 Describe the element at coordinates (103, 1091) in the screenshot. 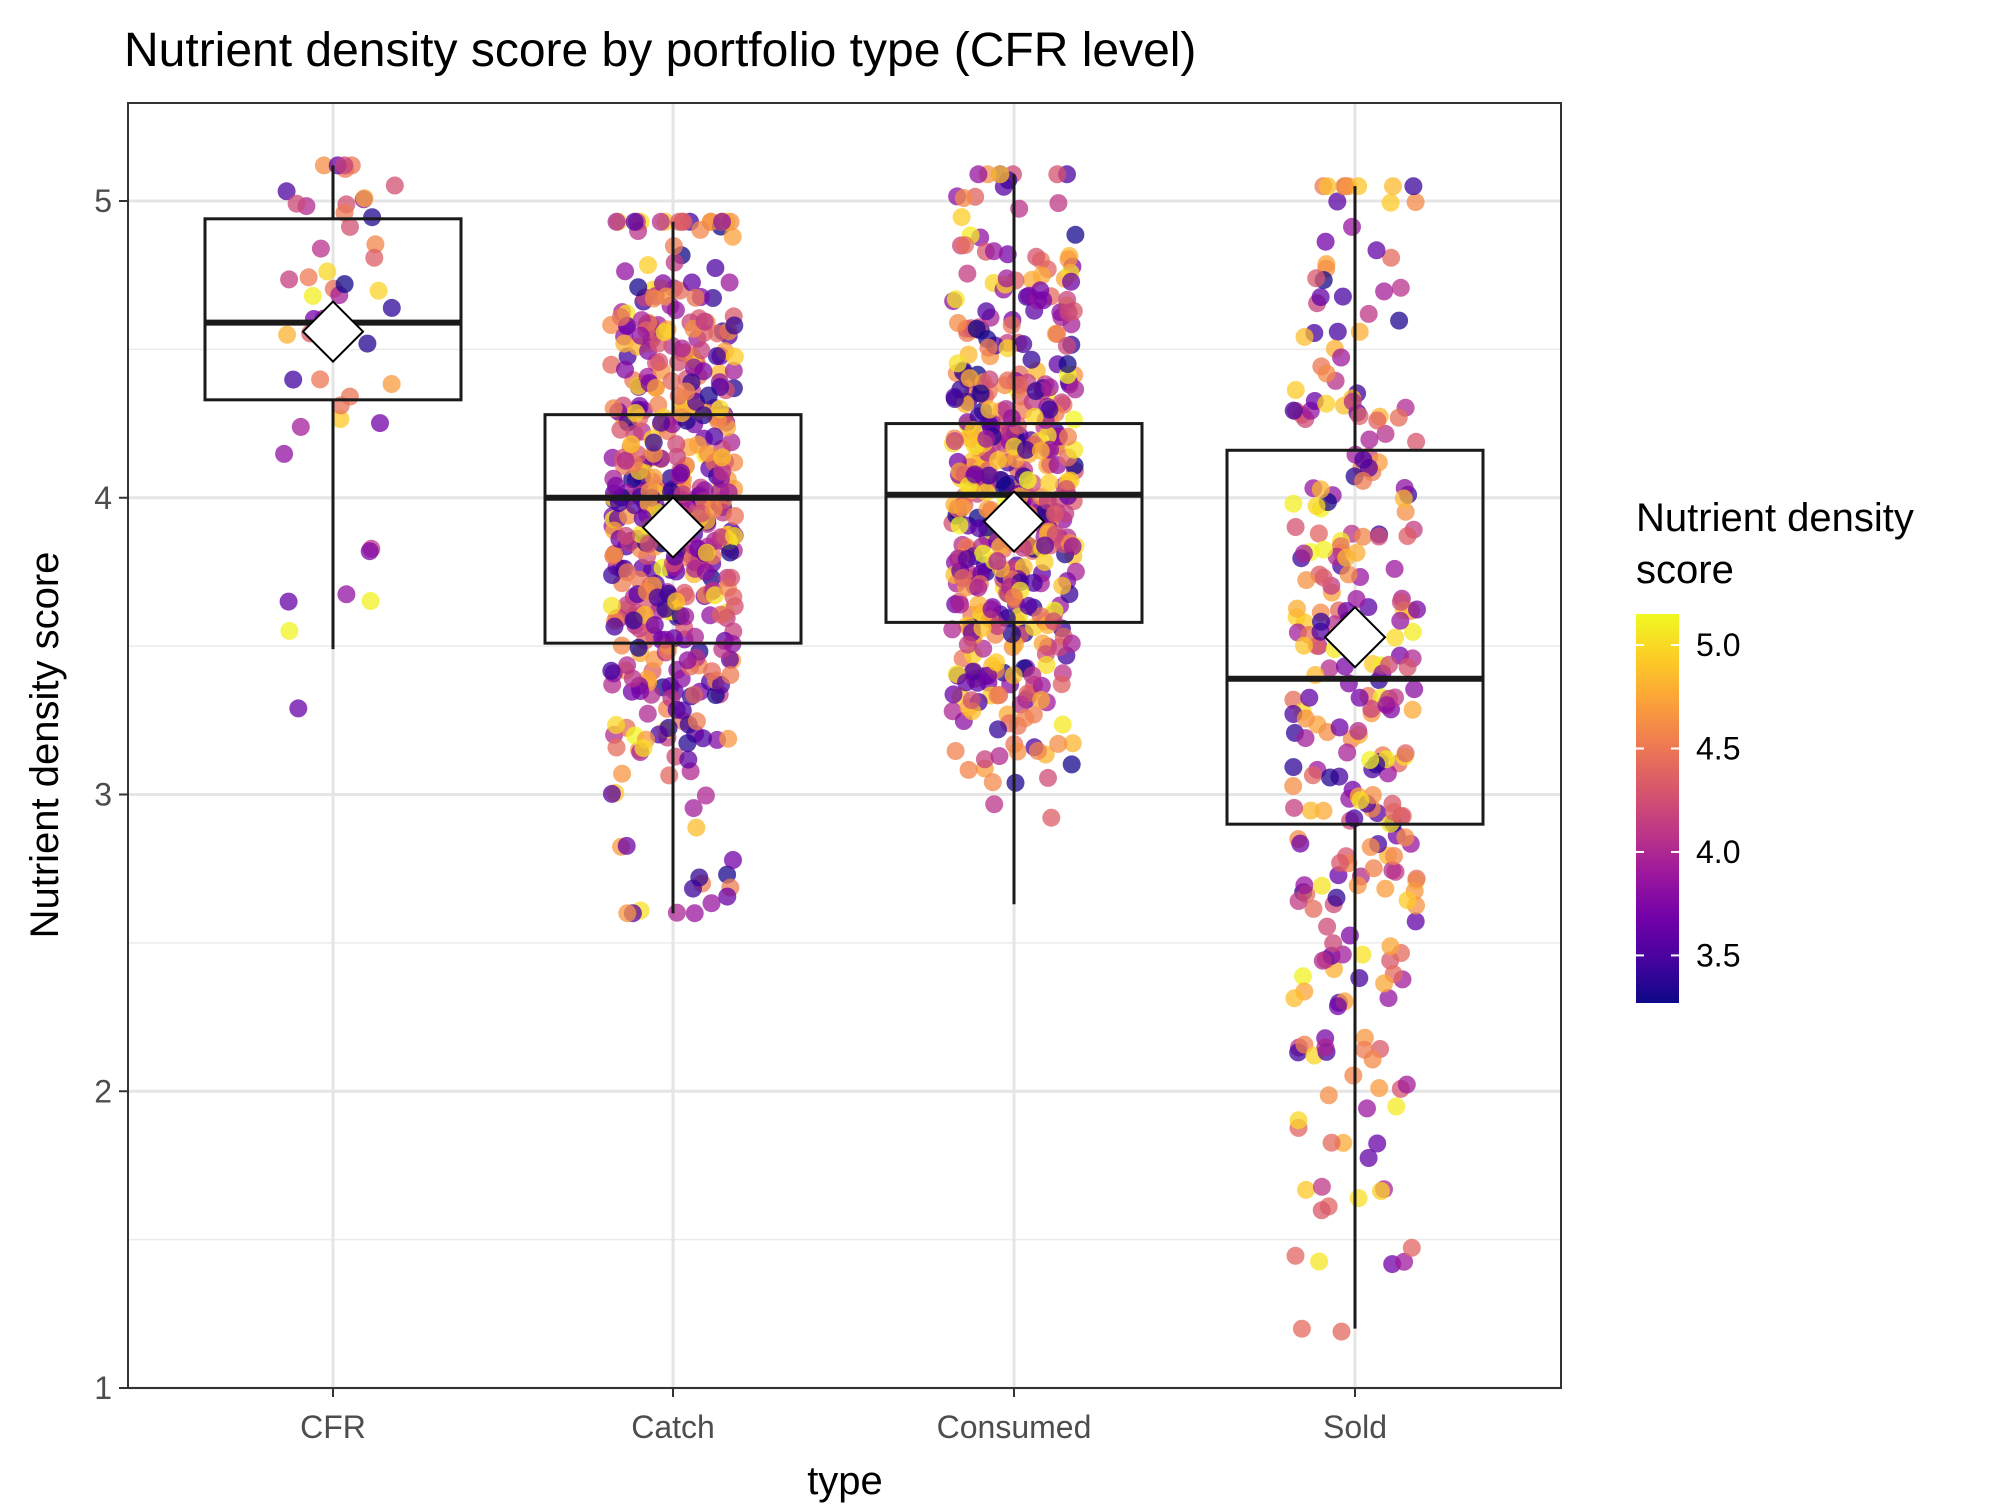

I see `y-tick-label: 2` at that location.